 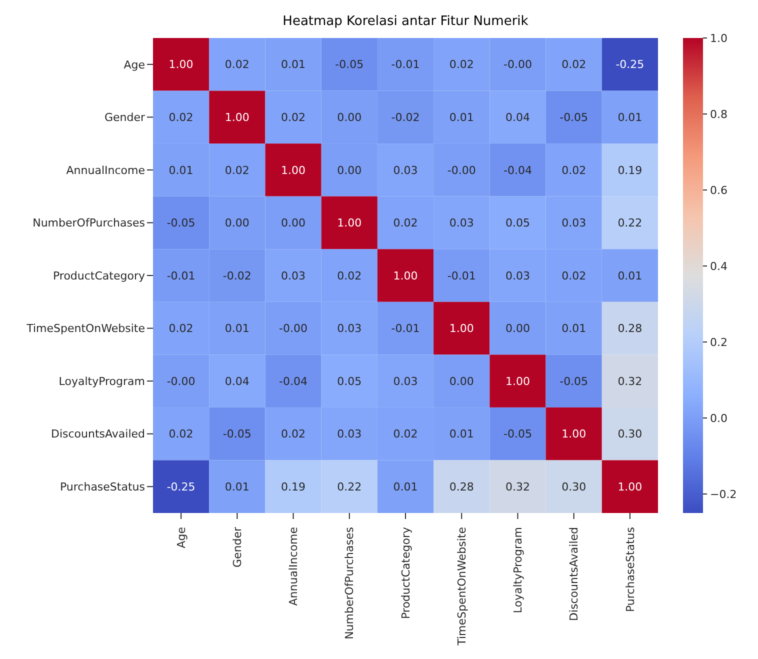 What do you see at coordinates (723, 494) in the screenshot?
I see `color-bar-label: −0.2` at bounding box center [723, 494].